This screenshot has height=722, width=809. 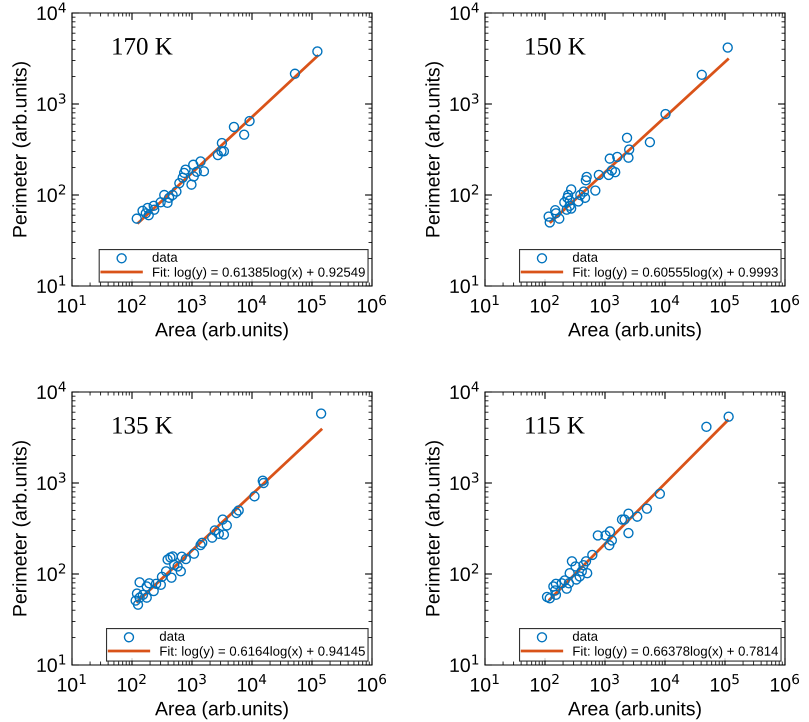 I want to click on annotation: 170 K, so click(x=143, y=46).